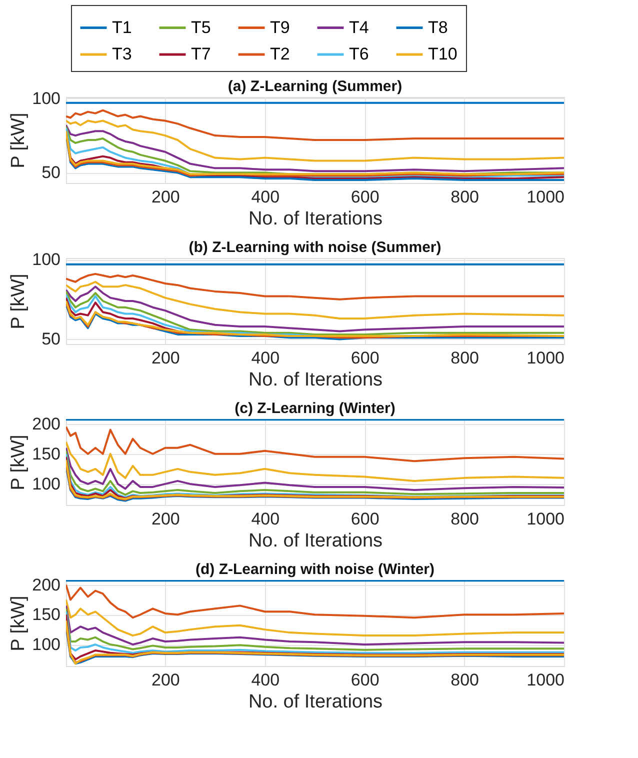 This screenshot has height=758, width=638. Describe the element at coordinates (201, 54) in the screenshot. I see `legend-label: T7` at that location.